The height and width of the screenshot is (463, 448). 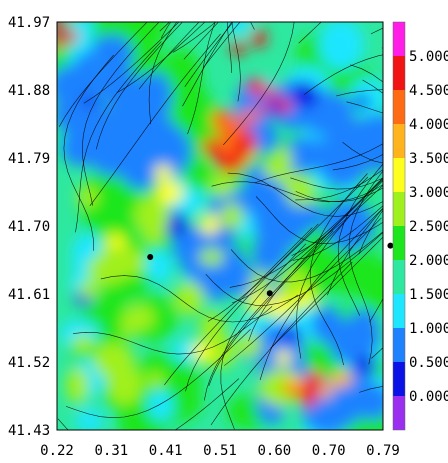 What do you see at coordinates (428, 329) in the screenshot?
I see `colorbar-label: 1.000` at bounding box center [428, 329].